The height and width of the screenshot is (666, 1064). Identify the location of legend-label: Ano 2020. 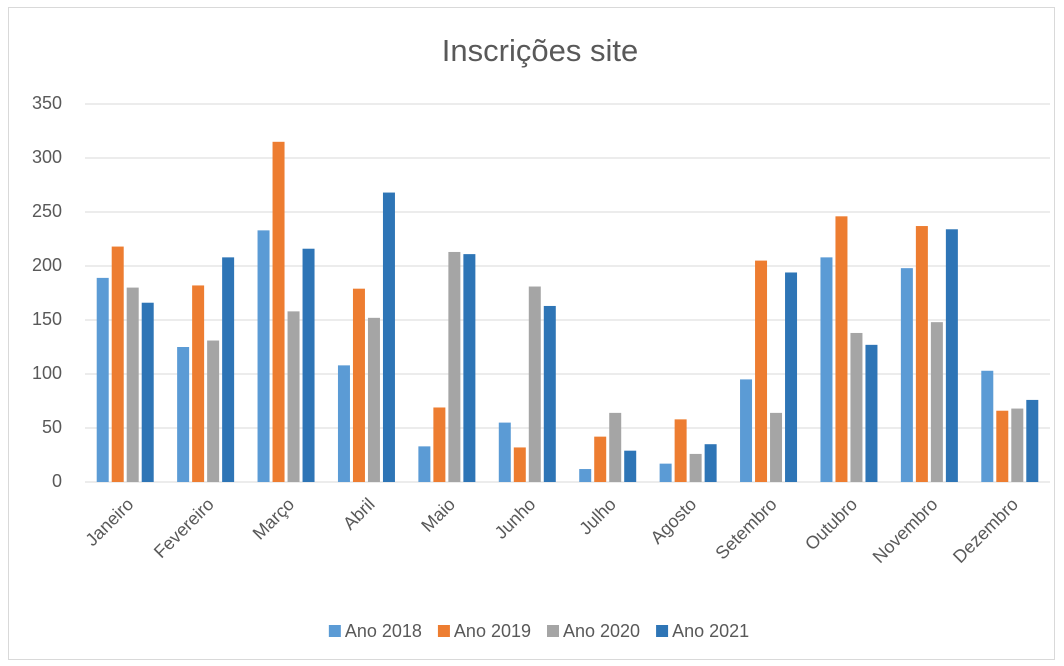
(601, 631).